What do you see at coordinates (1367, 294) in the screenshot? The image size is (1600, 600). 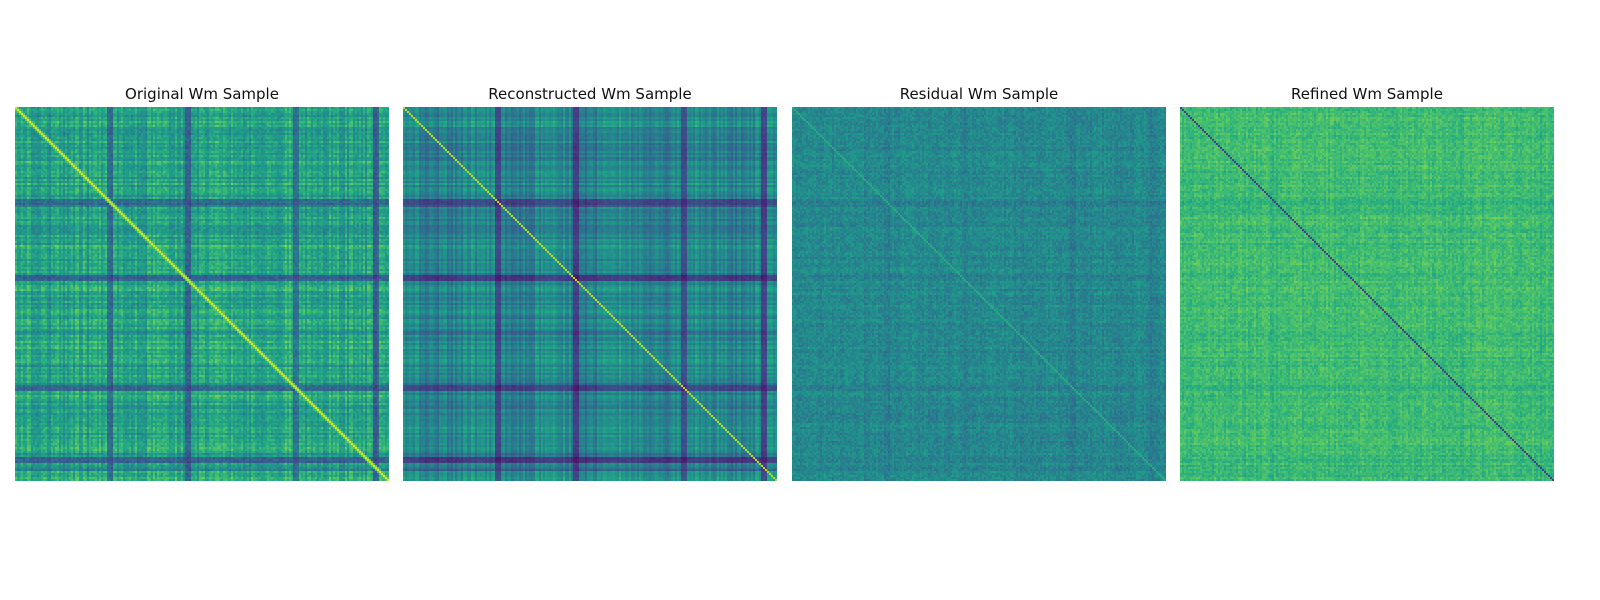 I see `heatmap-refined` at bounding box center [1367, 294].